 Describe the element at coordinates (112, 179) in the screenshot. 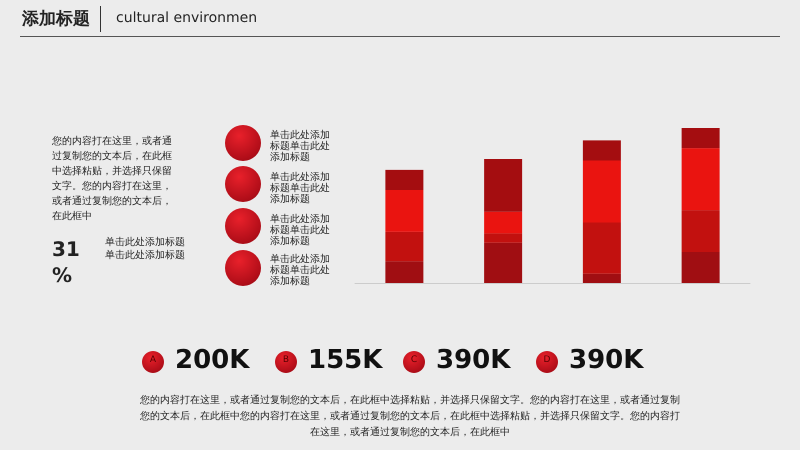

I see `text: 您的内容打在这里，或者通过复制您的文本后，在此框中选择粘贴，并选择只保留文字。您的内容打在这里，或者通过复制您的文本后，在此框中` at that location.